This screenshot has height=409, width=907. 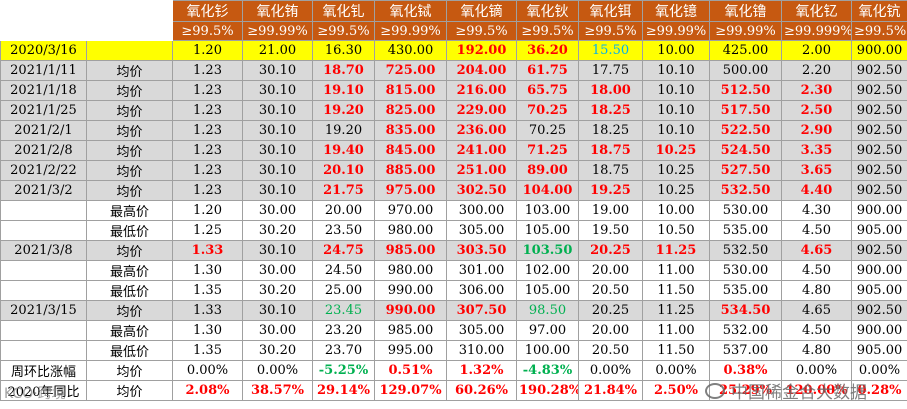 I want to click on price-cell: 18.75, so click(x=610, y=150).